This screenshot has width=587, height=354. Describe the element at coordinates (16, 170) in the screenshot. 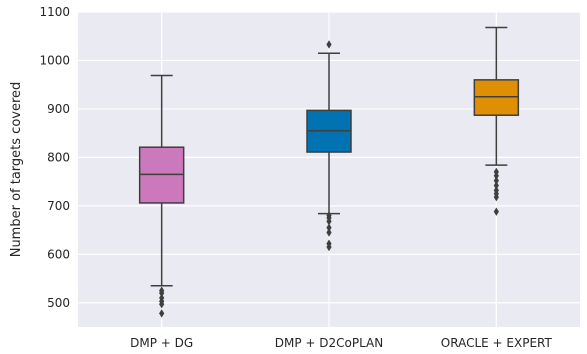

I see `y-axis-label: Number of targets covered` at that location.